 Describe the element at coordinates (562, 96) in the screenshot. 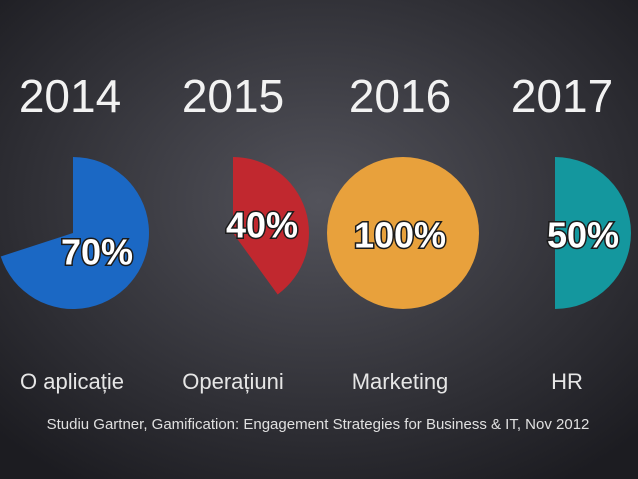

I see `year-title: 2017` at that location.